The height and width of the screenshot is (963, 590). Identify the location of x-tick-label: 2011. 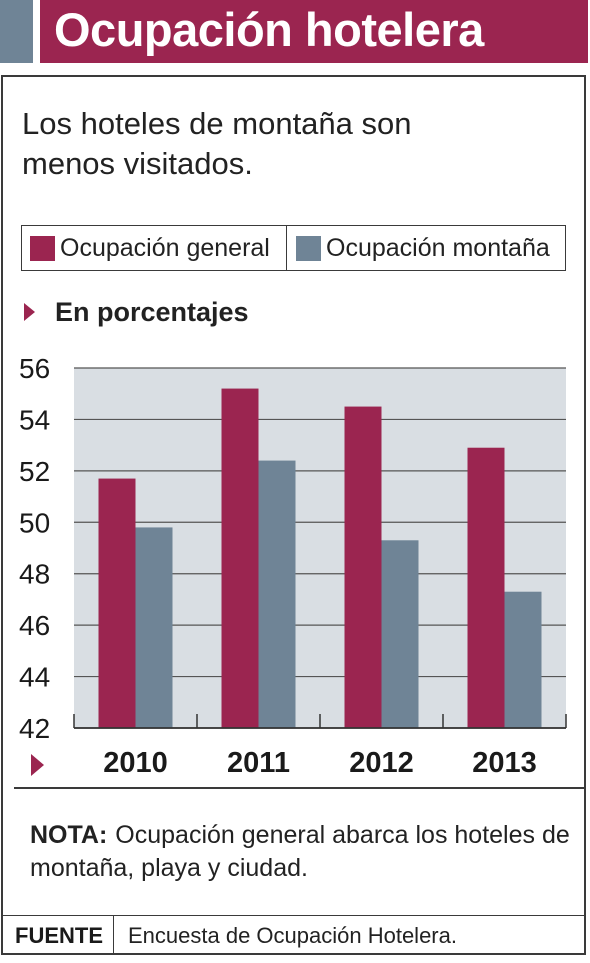
(258, 763).